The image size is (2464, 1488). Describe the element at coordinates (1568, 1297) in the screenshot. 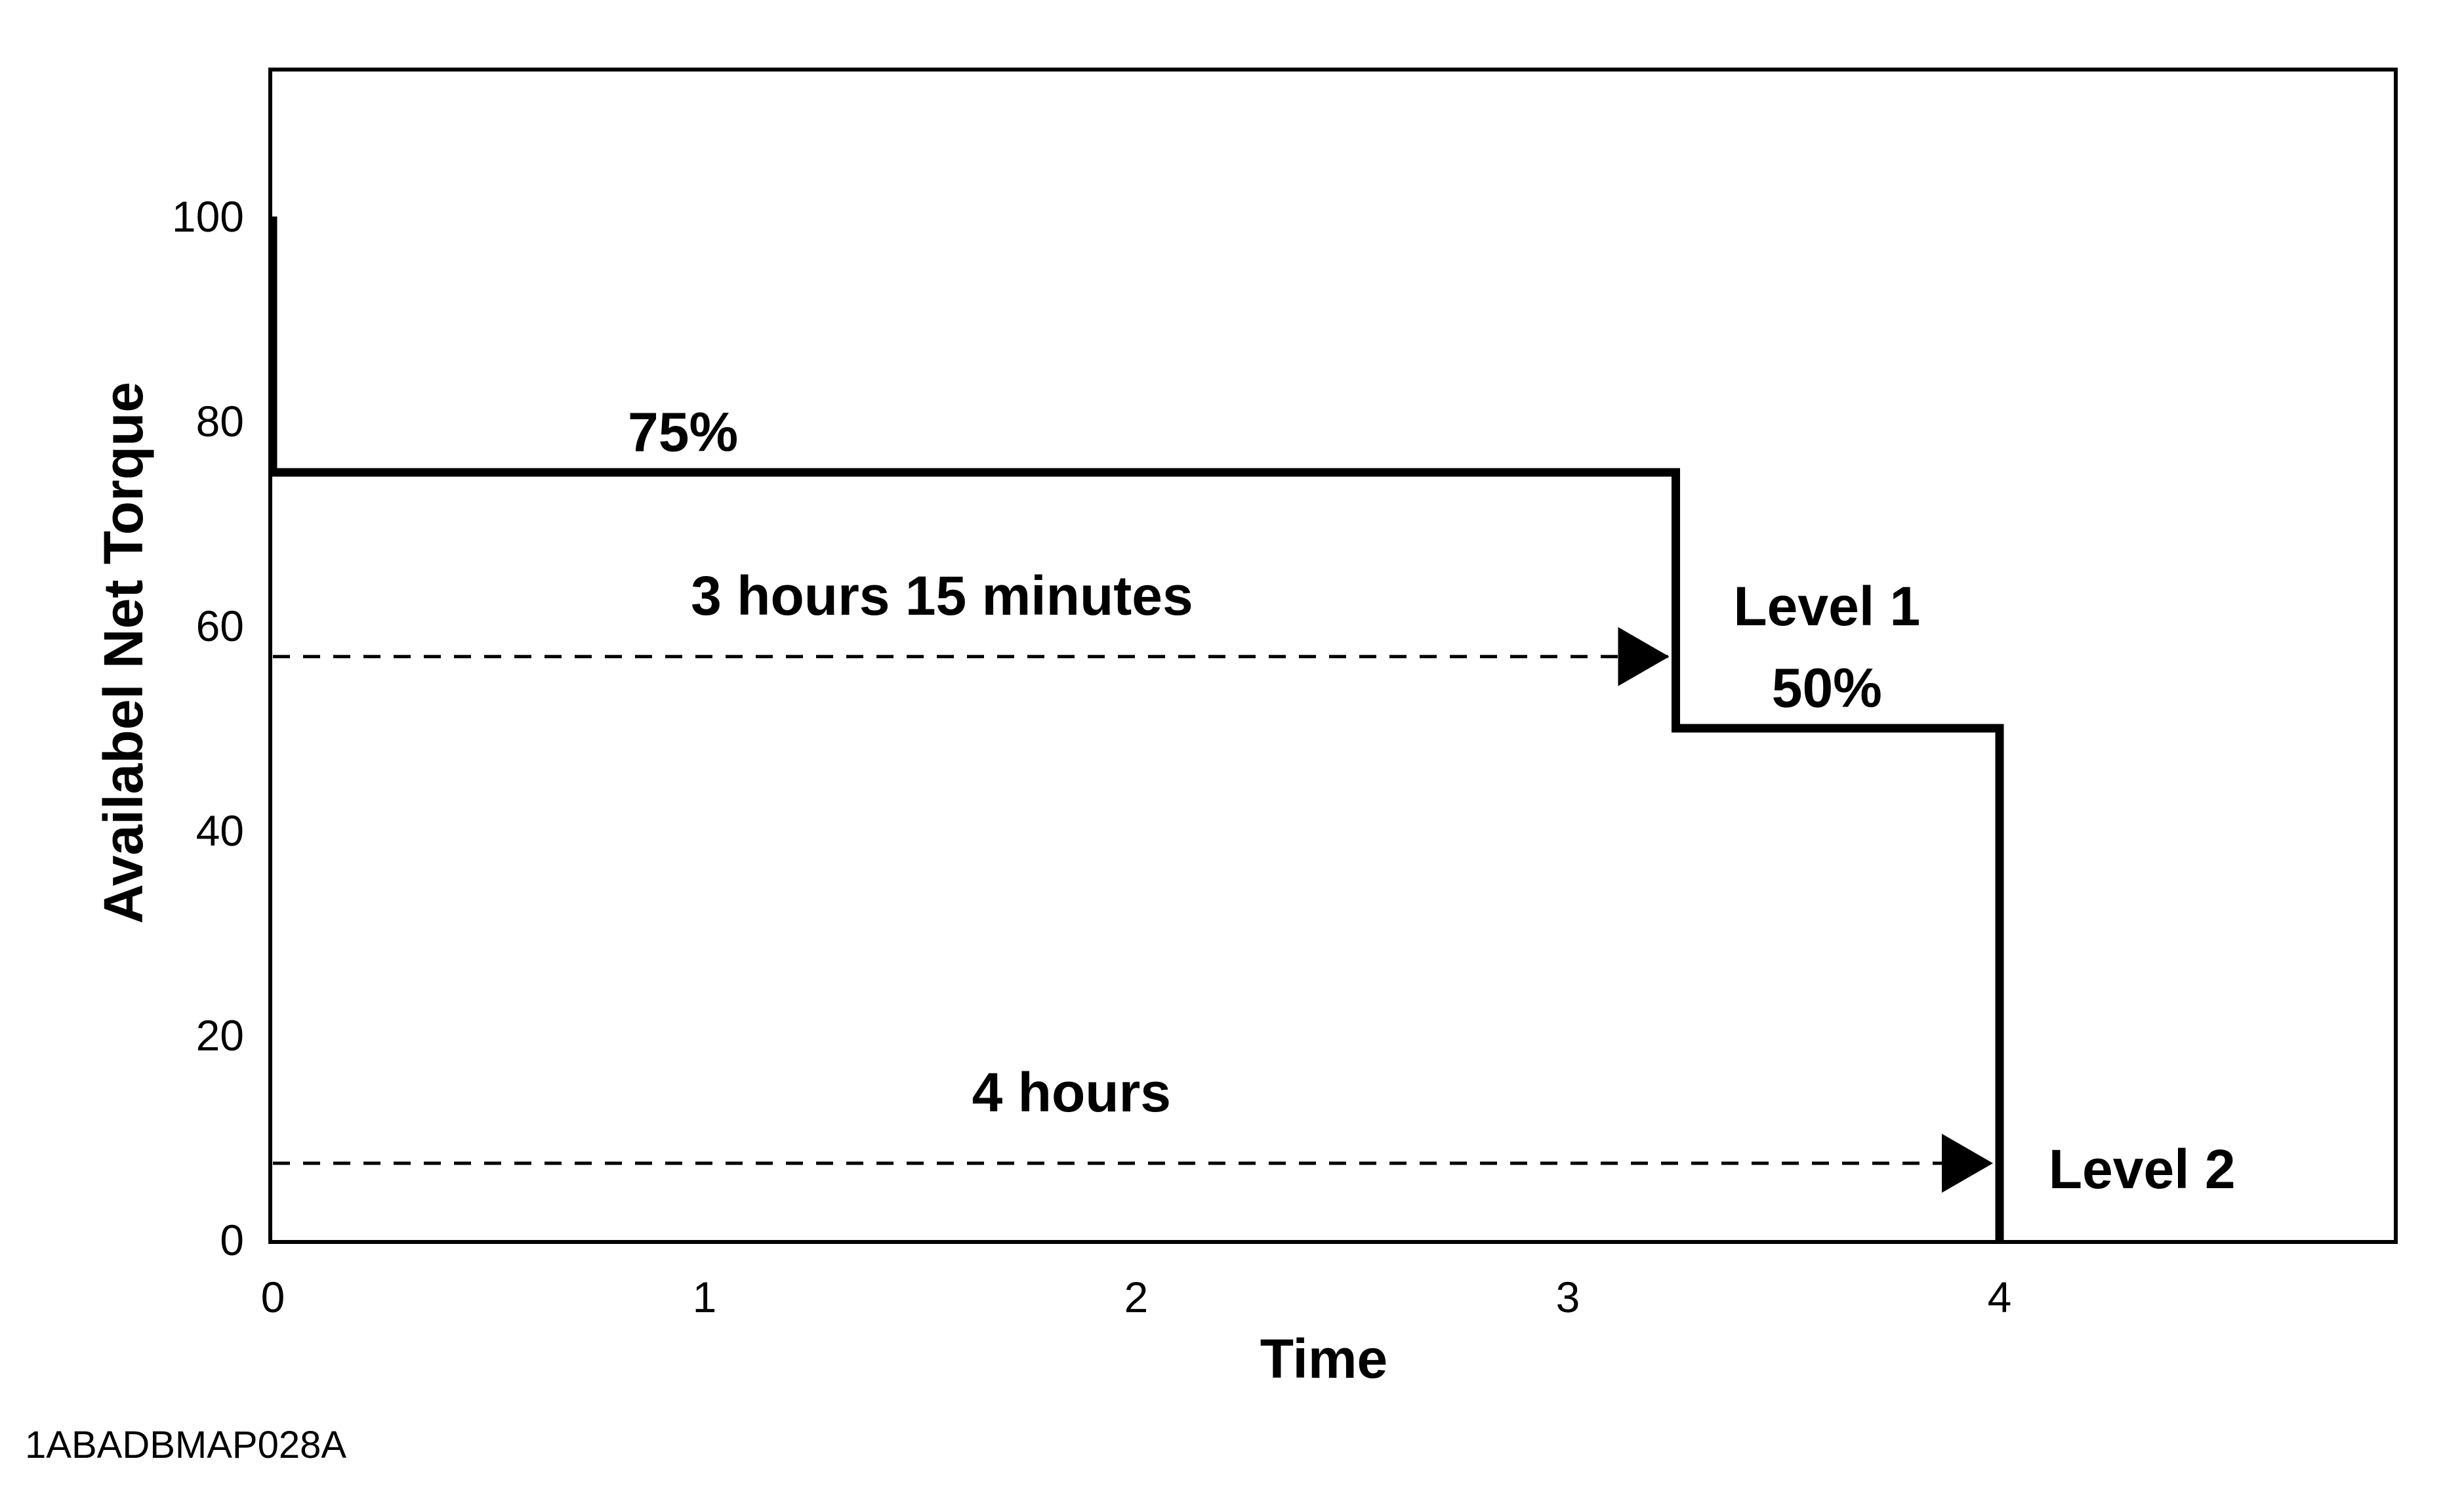

I see `x-tick-label: 3` at that location.